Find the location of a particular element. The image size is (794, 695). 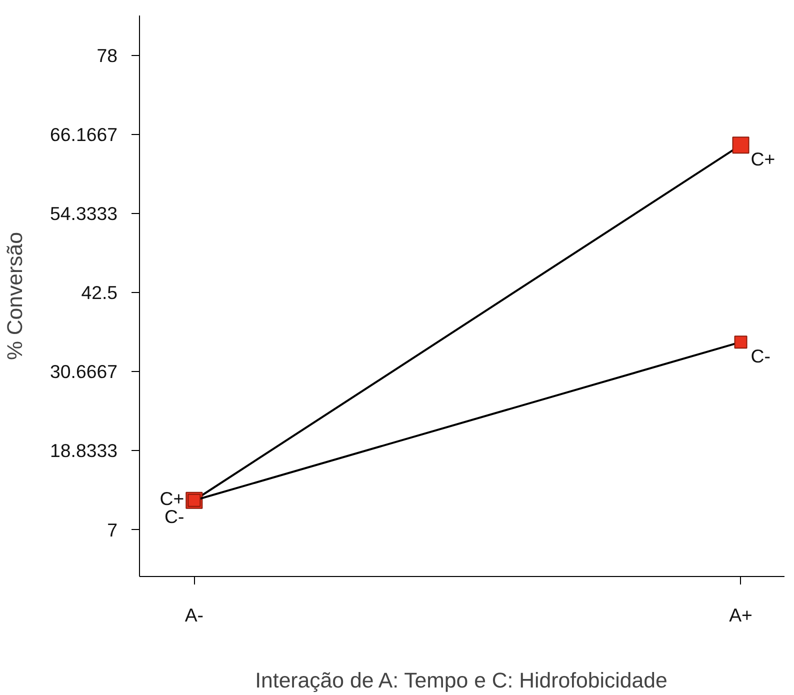

y-tick-label: 66.1667 is located at coordinates (84, 135).